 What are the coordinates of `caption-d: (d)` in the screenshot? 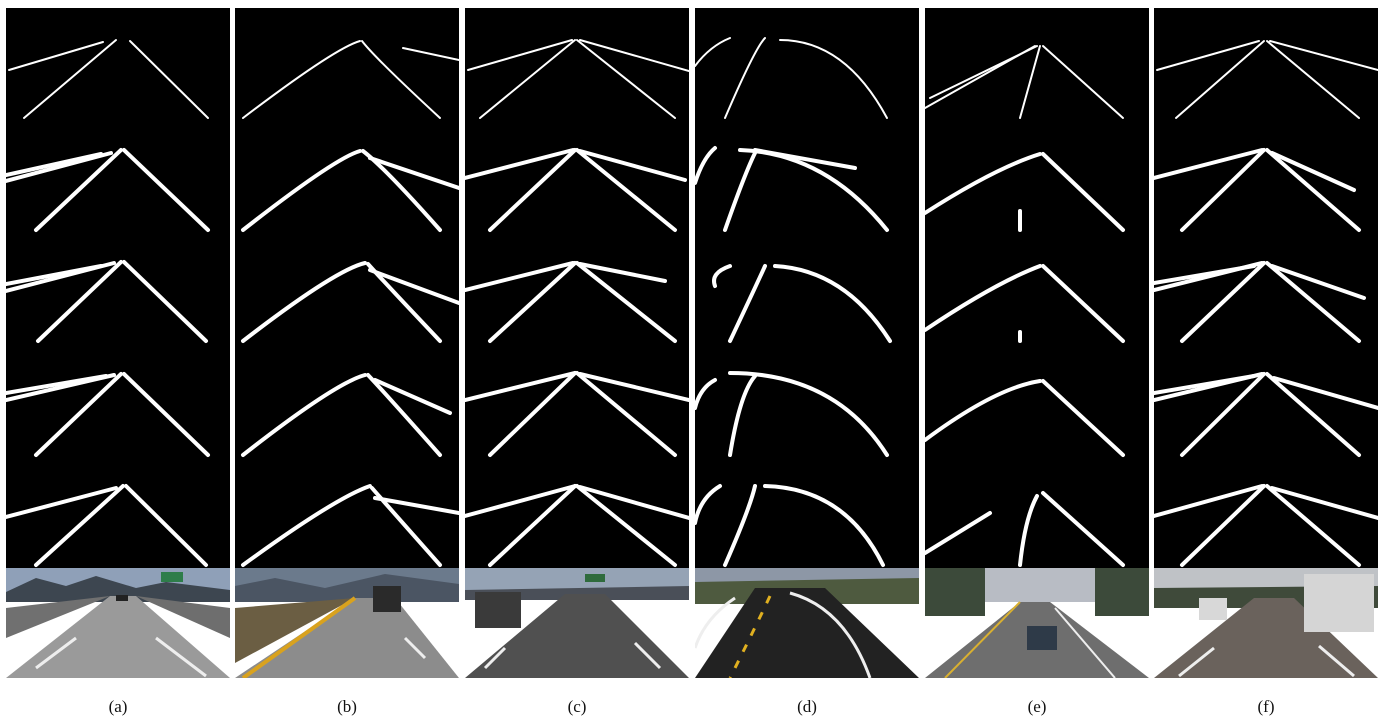 It's located at (807, 706).